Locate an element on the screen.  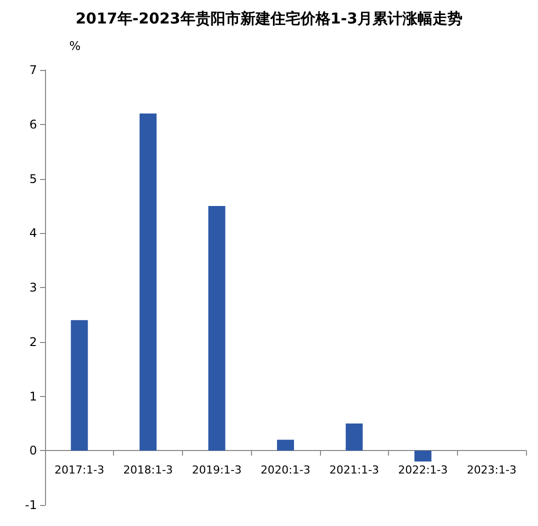
x-tick-label: 2021:1-3 is located at coordinates (354, 470).